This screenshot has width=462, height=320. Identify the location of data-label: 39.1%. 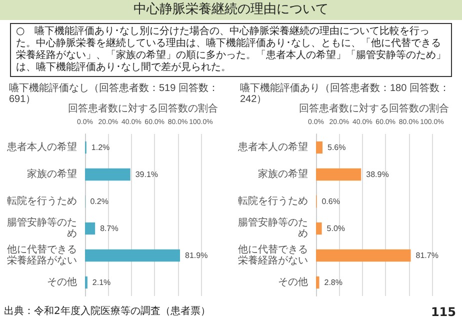
(146, 174).